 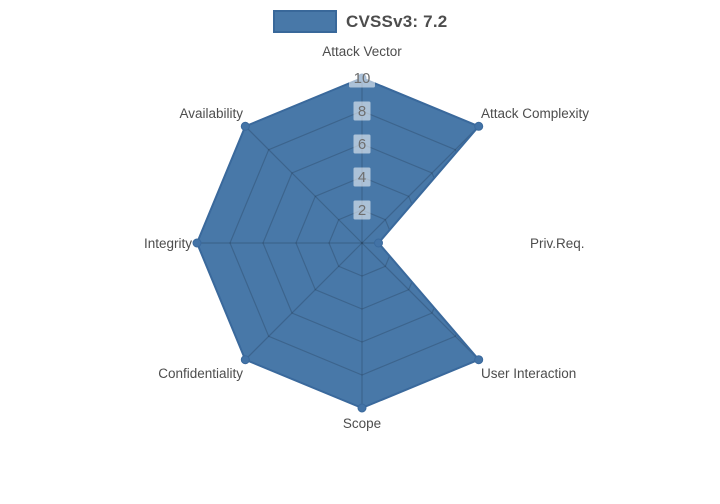 I want to click on marker-user-interaction, so click(x=479, y=360).